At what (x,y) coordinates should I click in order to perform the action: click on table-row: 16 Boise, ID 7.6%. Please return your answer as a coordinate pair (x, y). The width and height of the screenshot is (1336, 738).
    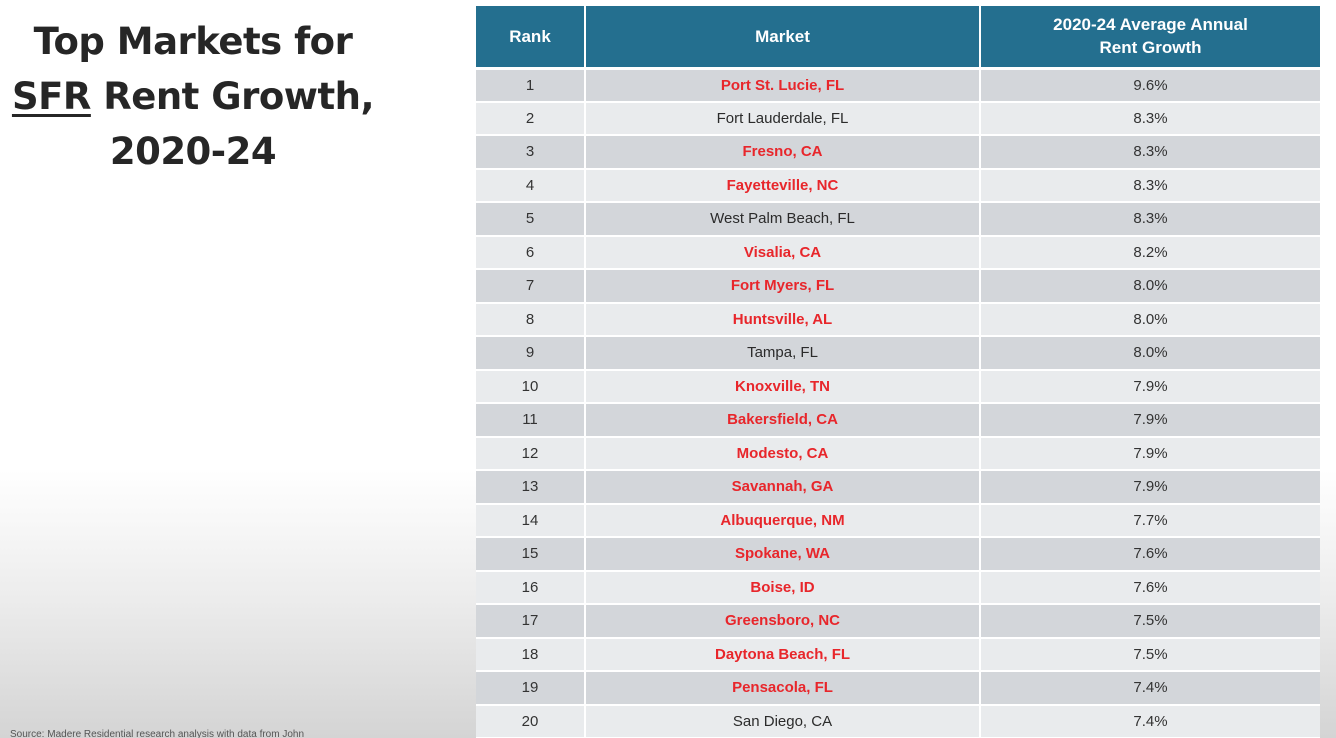
    Looking at the image, I should click on (898, 587).